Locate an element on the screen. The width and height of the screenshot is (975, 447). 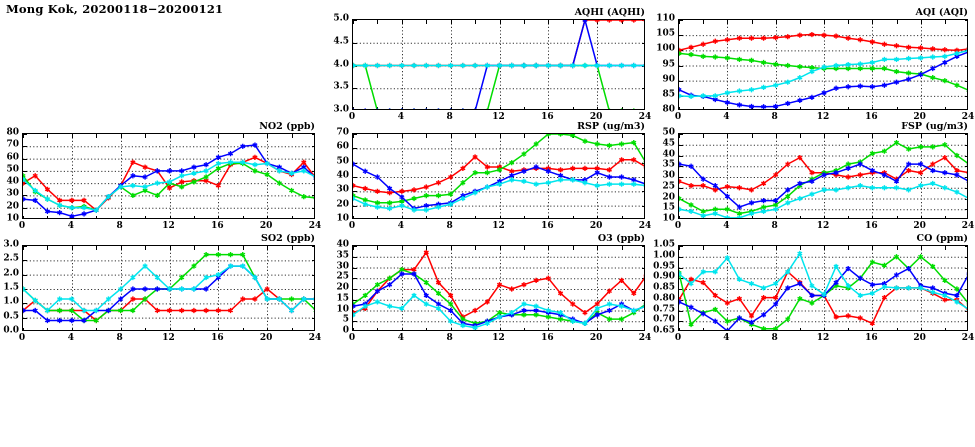
ytick-label-rsp: 60 is located at coordinates (342, 146).